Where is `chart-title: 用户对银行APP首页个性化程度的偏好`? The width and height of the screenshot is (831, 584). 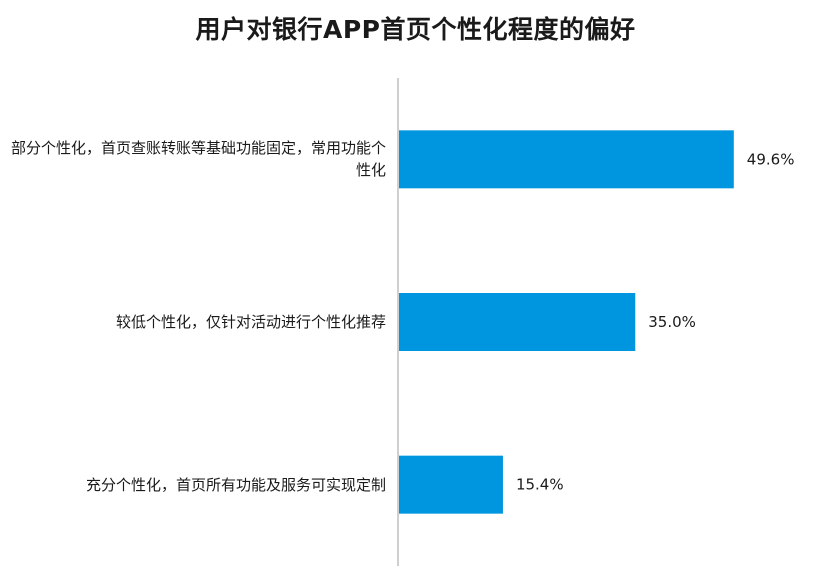 chart-title: 用户对银行APP首页个性化程度的偏好 is located at coordinates (415, 29).